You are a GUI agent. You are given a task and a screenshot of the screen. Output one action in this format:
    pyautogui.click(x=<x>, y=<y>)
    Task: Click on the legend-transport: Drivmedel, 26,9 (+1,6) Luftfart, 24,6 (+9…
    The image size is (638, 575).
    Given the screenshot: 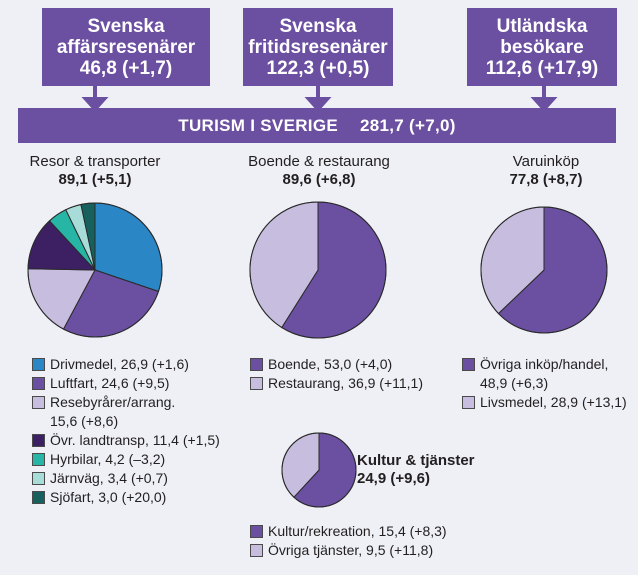 What is the action you would take?
    pyautogui.click(x=134, y=431)
    